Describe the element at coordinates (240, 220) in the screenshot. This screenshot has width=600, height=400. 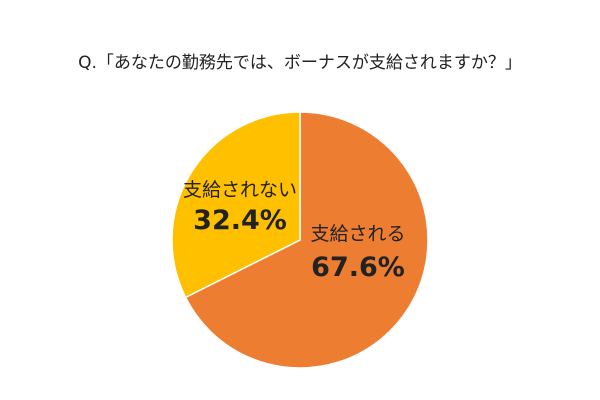
I see `slice-value-not-supplied: 32.4%` at that location.